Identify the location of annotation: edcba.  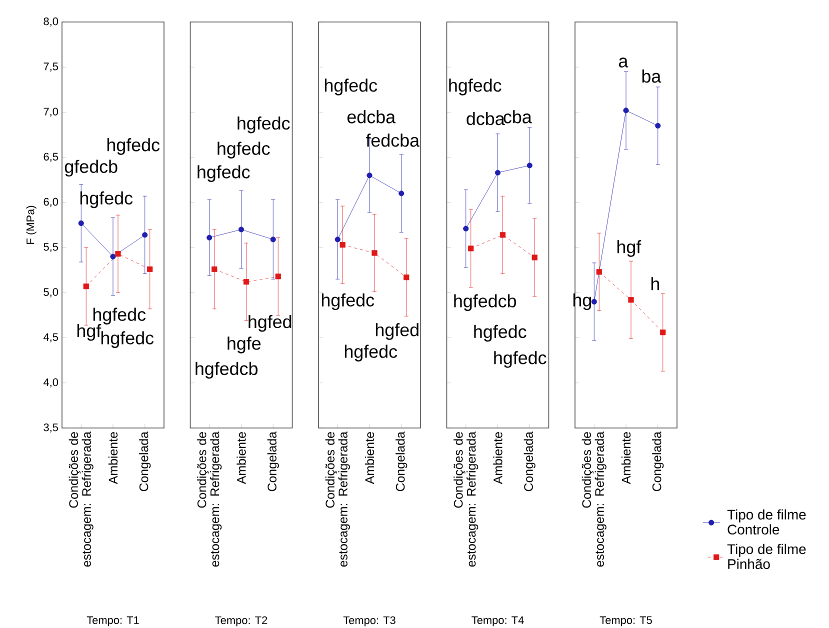
(371, 117).